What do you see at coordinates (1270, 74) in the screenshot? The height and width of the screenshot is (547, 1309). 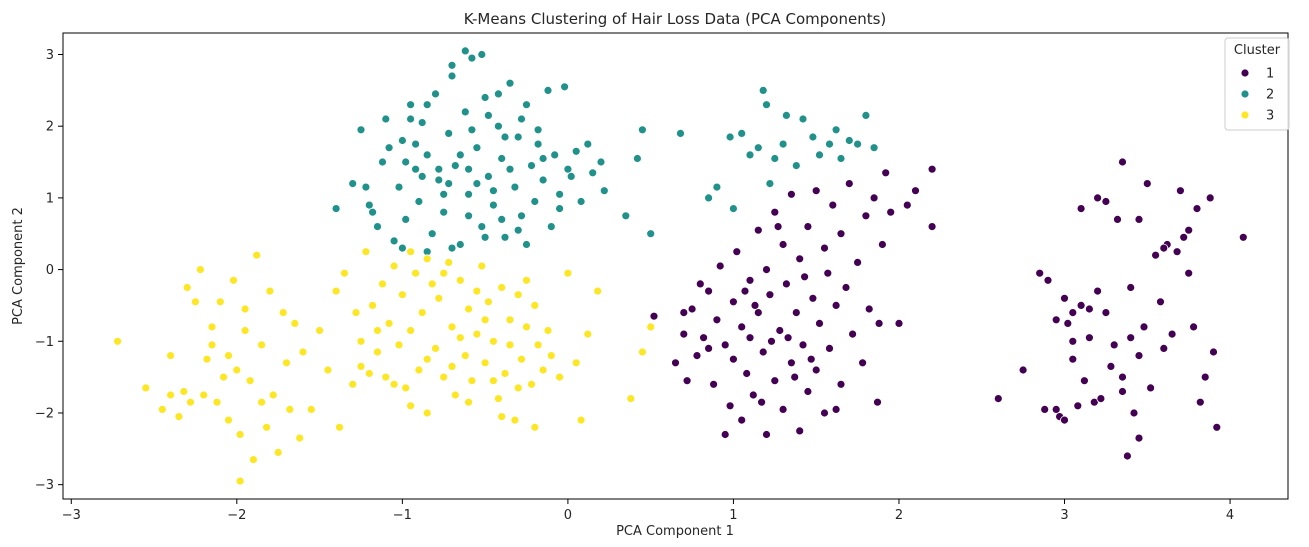 I see `legend-label-1: 1` at bounding box center [1270, 74].